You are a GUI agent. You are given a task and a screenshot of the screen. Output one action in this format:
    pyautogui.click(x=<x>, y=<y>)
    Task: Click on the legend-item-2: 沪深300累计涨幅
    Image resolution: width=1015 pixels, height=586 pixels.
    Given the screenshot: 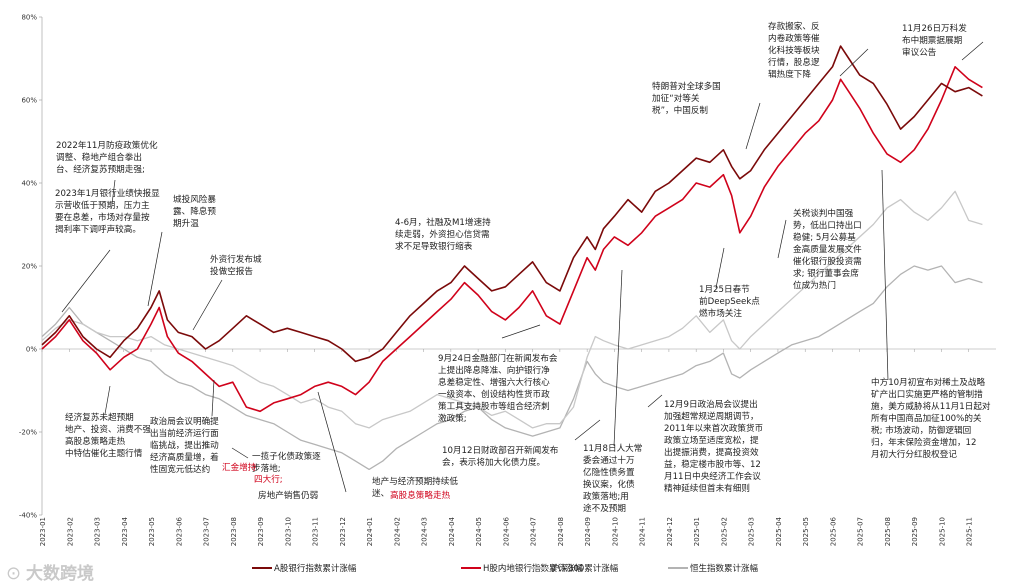 What is the action you would take?
    pyautogui.click(x=574, y=568)
    